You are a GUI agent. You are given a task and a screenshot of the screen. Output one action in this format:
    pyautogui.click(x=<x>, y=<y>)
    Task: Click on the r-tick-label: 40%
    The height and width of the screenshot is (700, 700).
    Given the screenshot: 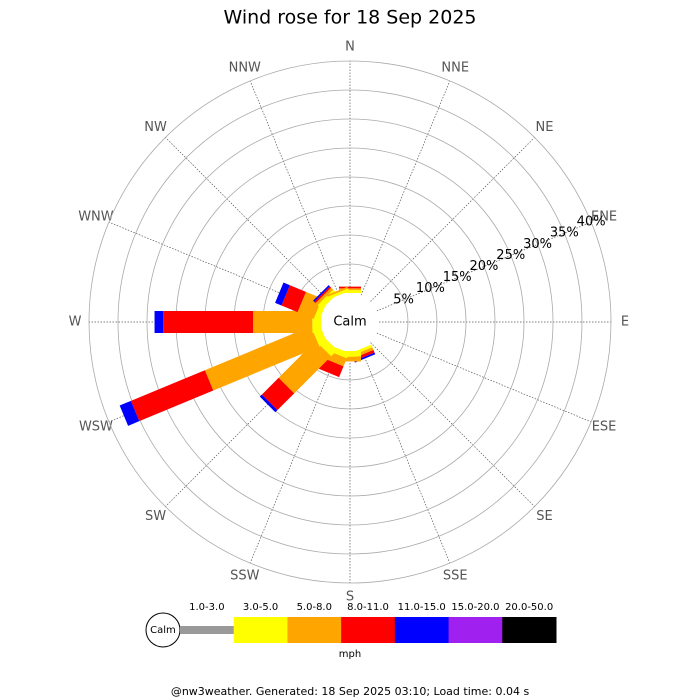 What is the action you would take?
    pyautogui.click(x=591, y=222)
    